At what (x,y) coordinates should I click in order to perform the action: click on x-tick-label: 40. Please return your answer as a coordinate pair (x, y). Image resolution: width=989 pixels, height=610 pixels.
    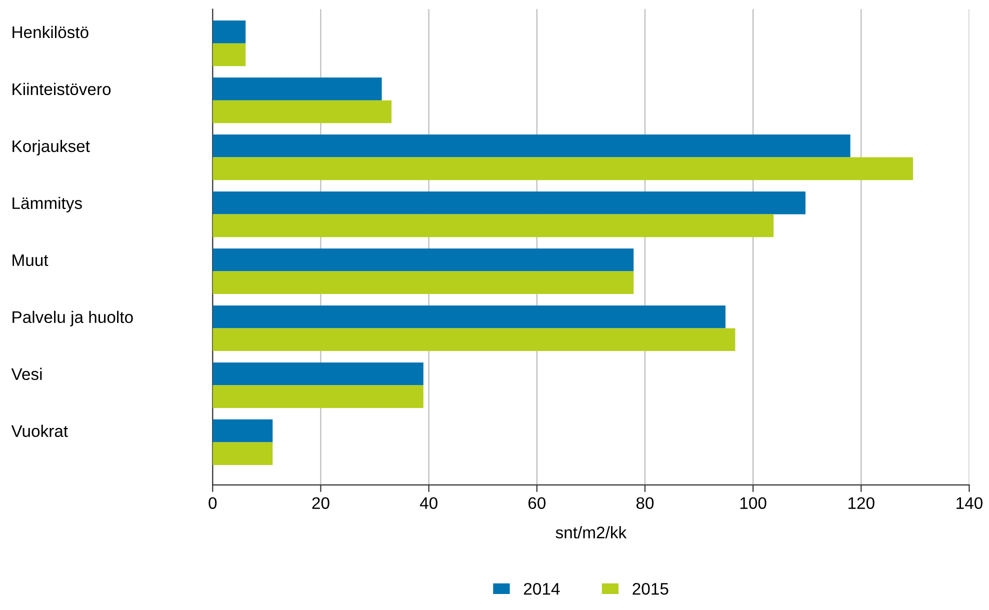
    Looking at the image, I should click on (429, 503).